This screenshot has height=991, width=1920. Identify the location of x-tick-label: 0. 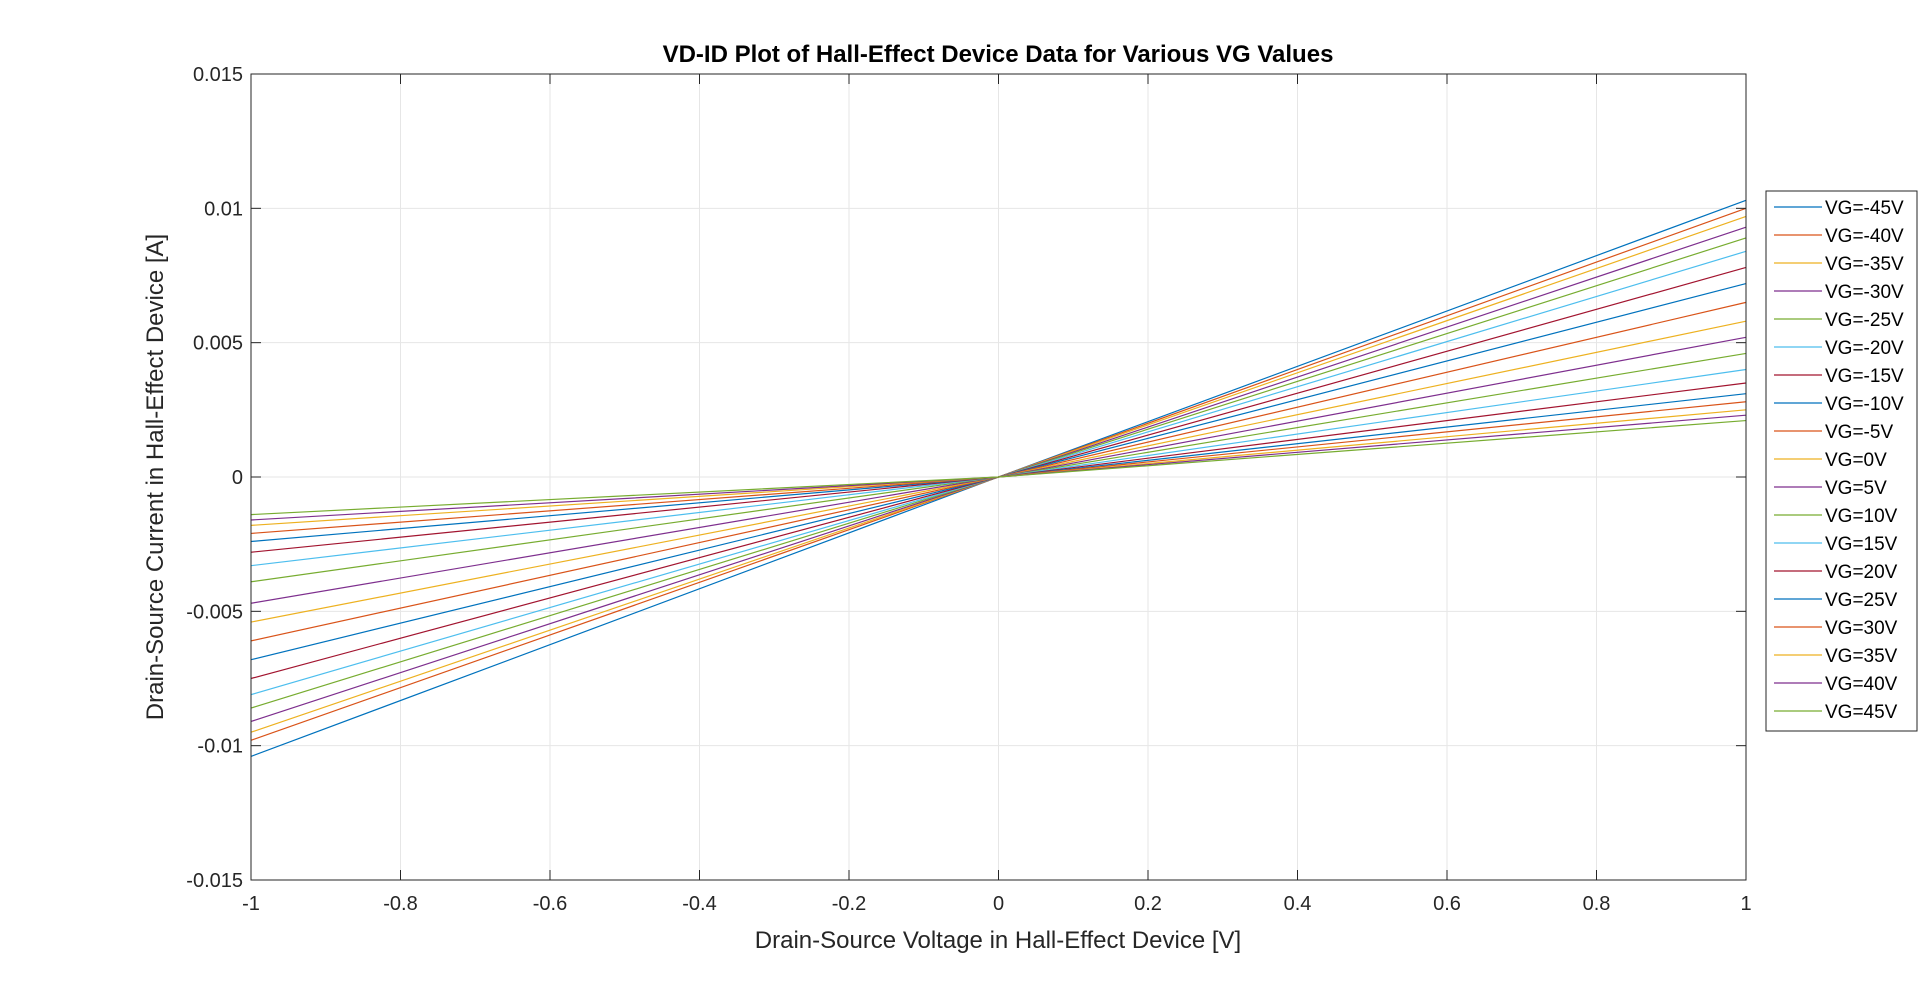
(998, 904).